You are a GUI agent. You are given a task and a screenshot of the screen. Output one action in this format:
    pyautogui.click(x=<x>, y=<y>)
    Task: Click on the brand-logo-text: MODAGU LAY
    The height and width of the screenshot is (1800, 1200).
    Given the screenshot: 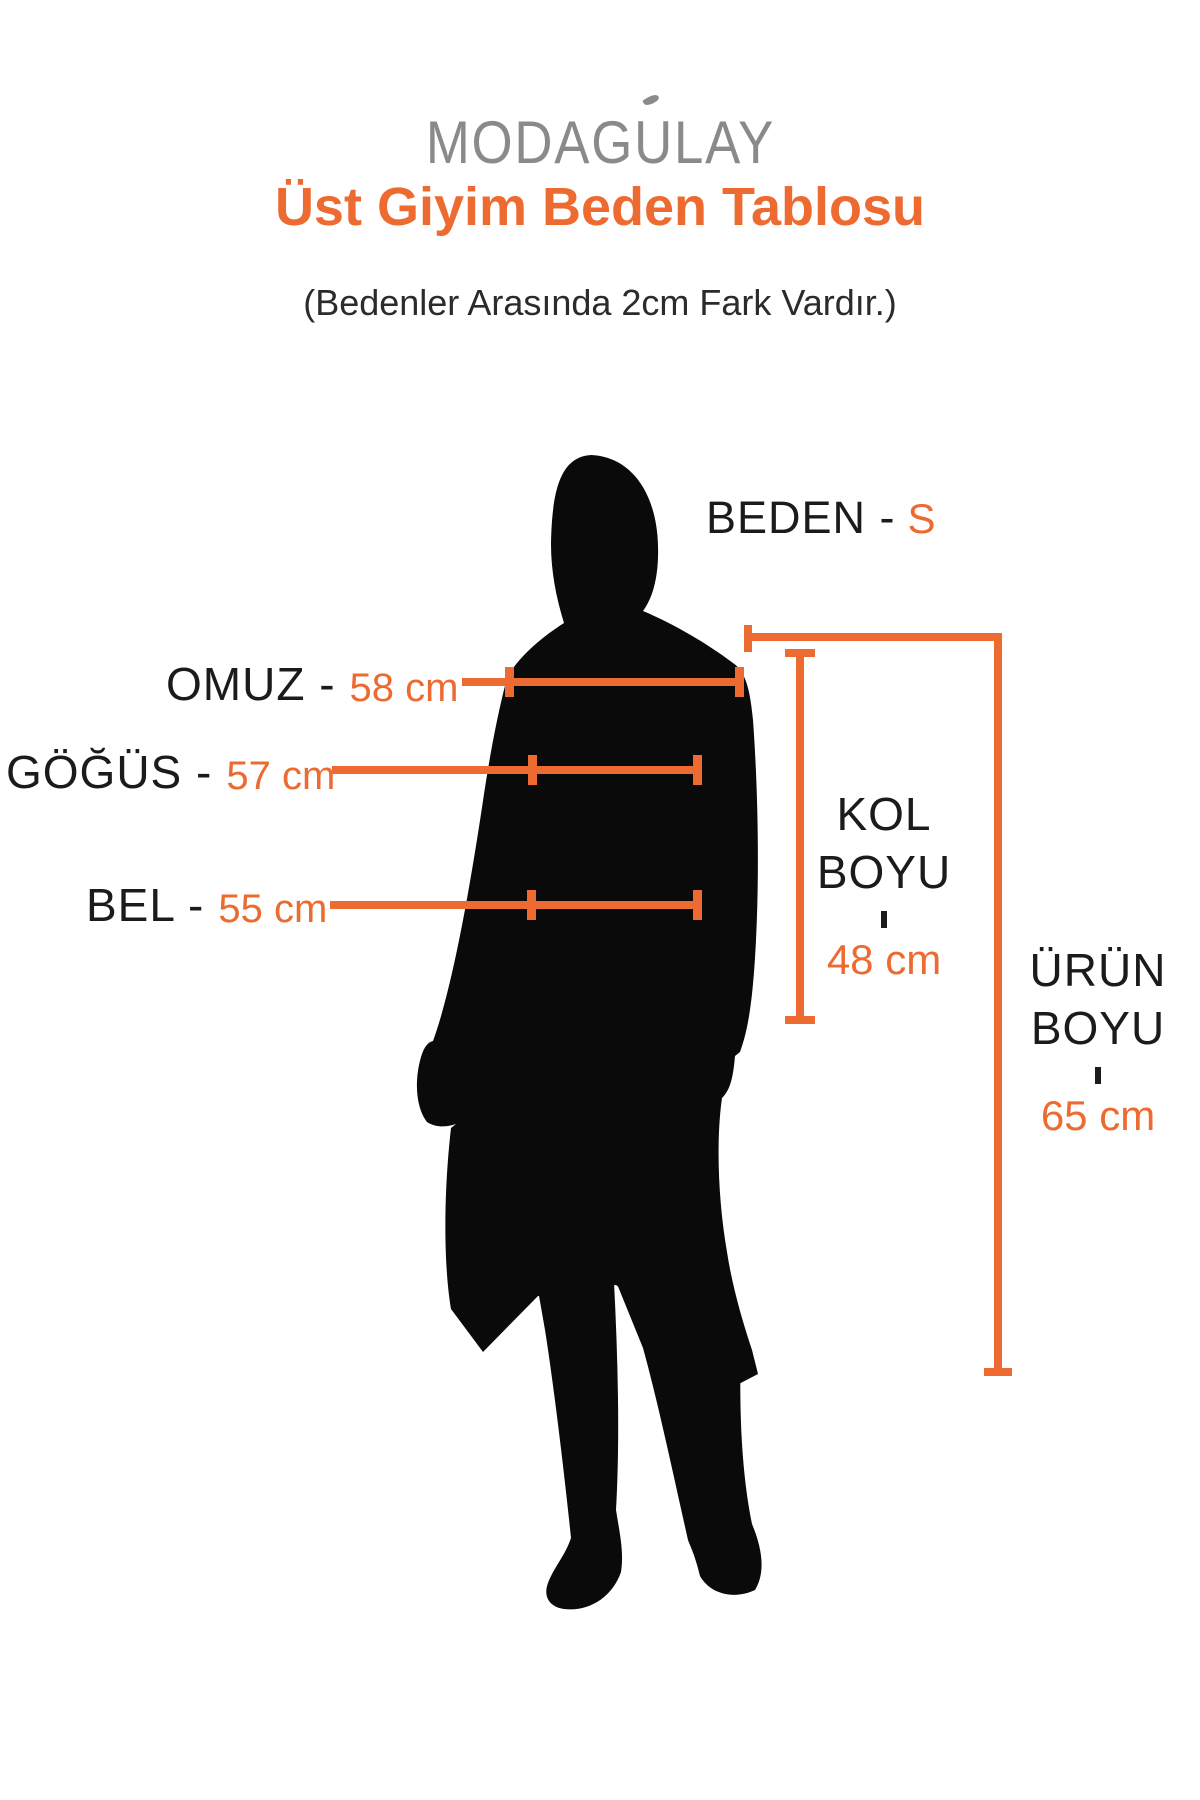 What is the action you would take?
    pyautogui.click(x=600, y=134)
    